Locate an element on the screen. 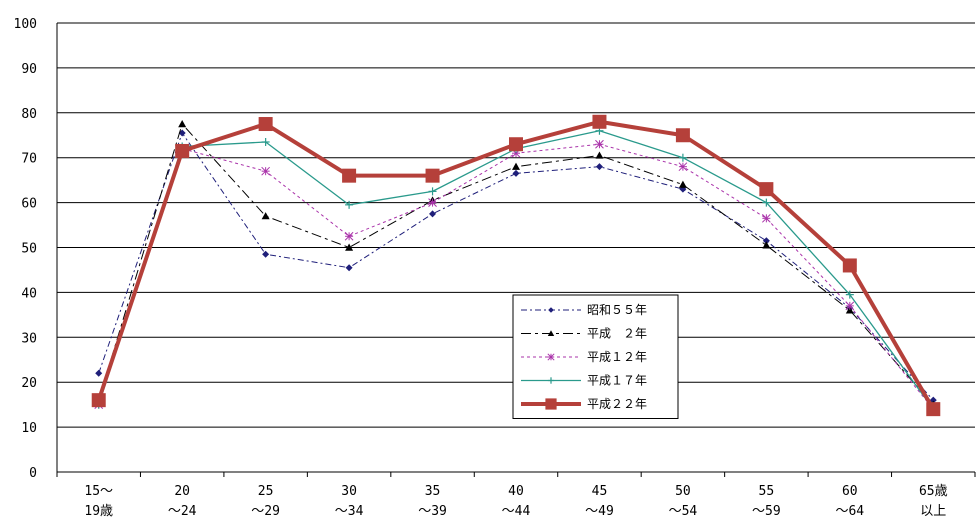  legend-item: 昭和５５年 is located at coordinates (584, 310).